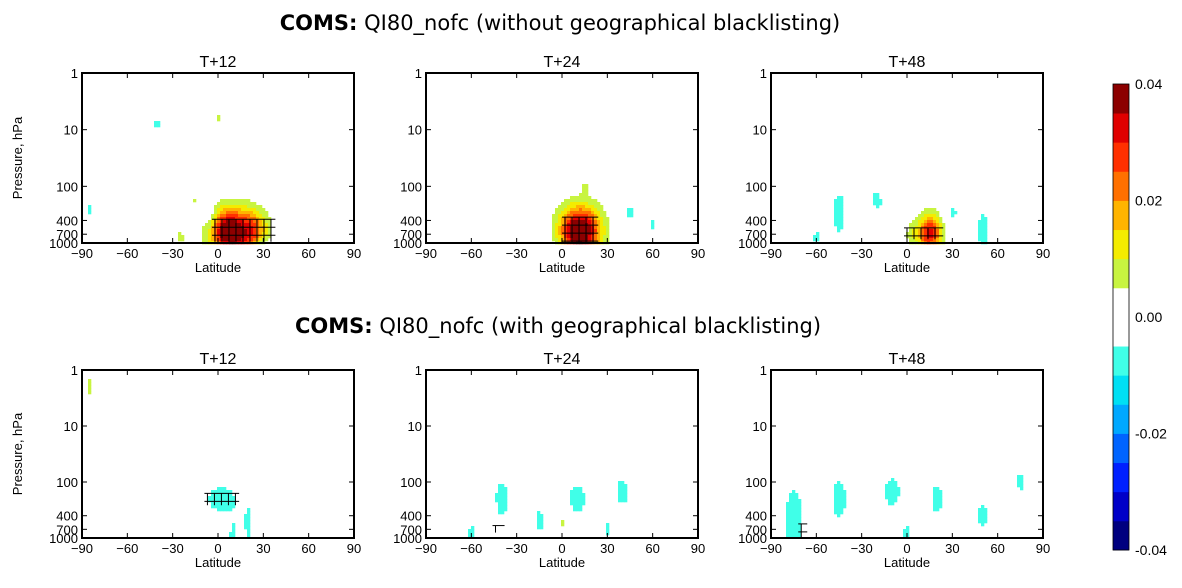  What do you see at coordinates (1148, 84) in the screenshot?
I see `colorbar-tick-label: 0.04` at bounding box center [1148, 84].